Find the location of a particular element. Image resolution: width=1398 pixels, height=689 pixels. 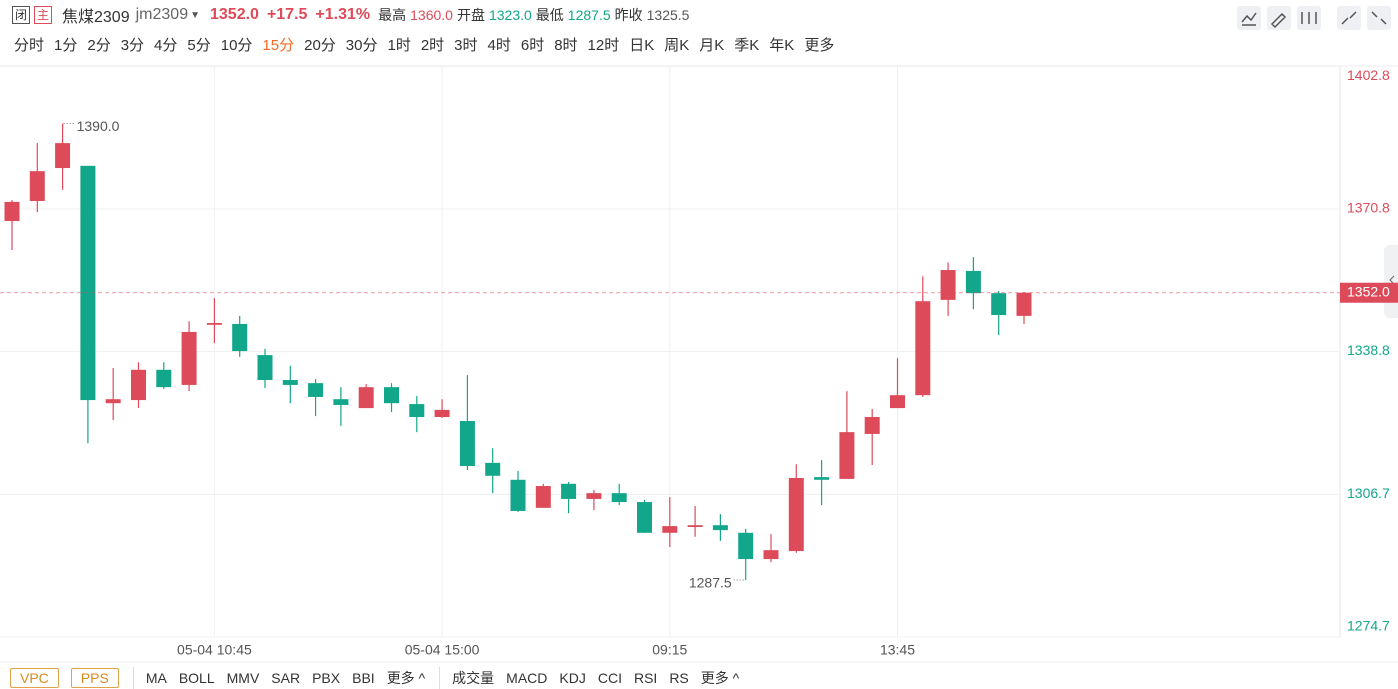

x-tick-label: 05-04 10:45 is located at coordinates (214, 650).